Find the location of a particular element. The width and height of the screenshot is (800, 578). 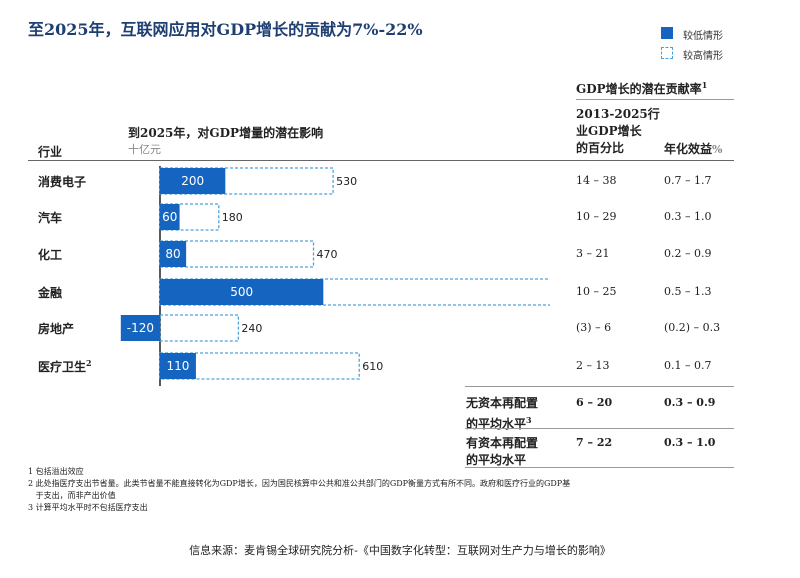

row-label: 房地产 is located at coordinates (56, 328).